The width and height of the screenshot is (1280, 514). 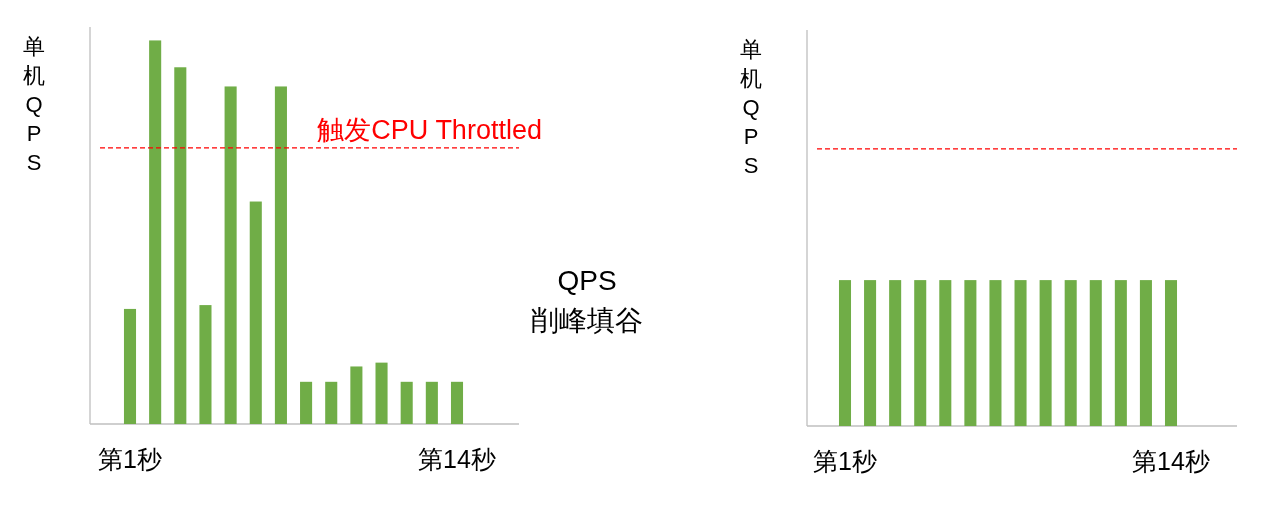 What do you see at coordinates (587, 300) in the screenshot?
I see `text: QPS 削峰填谷` at bounding box center [587, 300].